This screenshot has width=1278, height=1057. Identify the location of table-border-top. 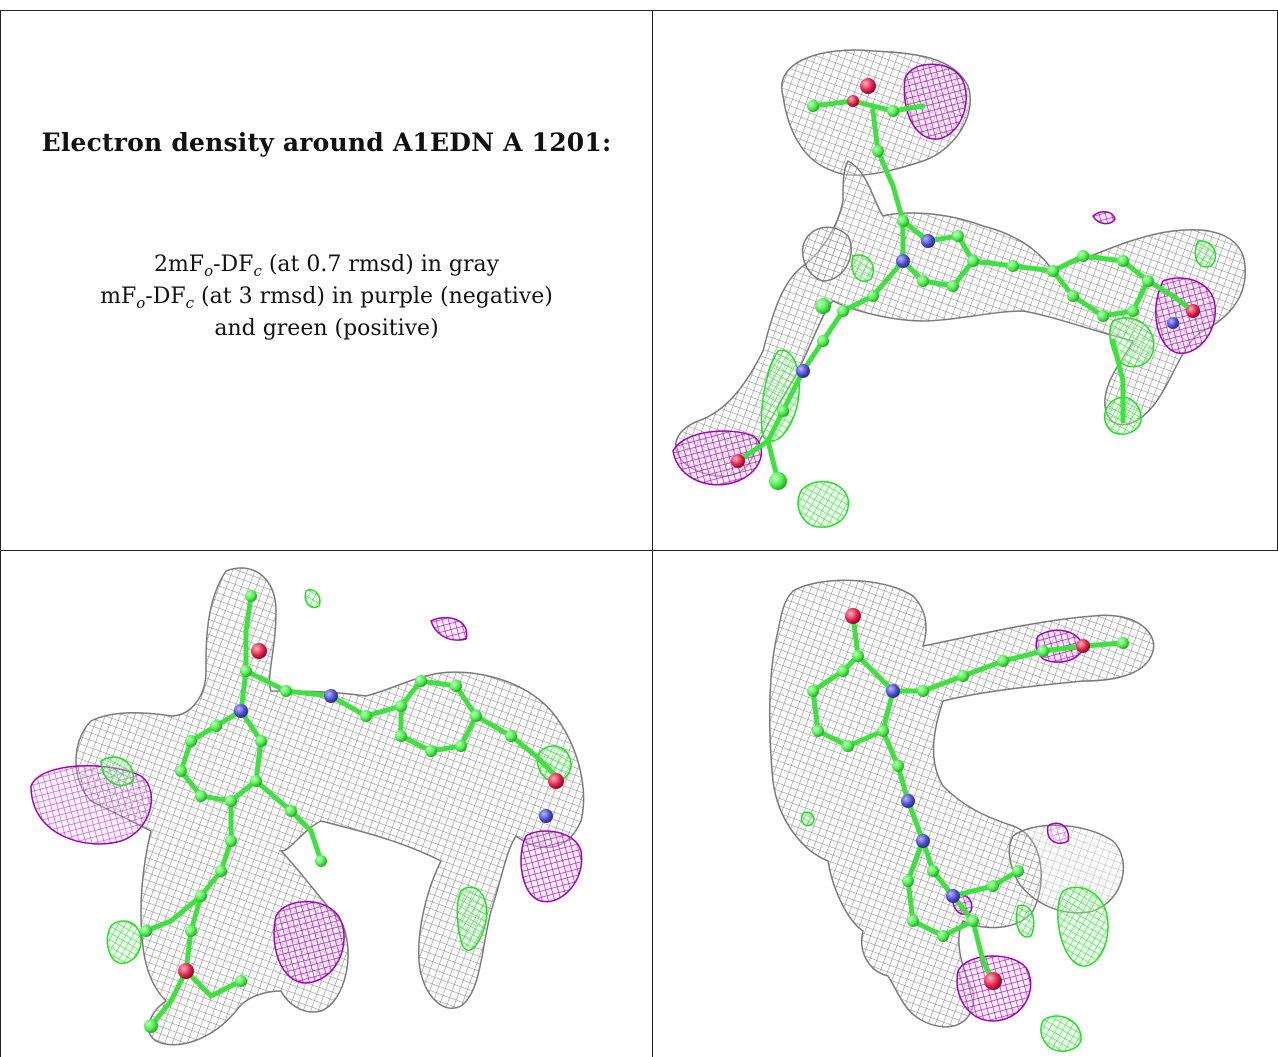
(639, 10).